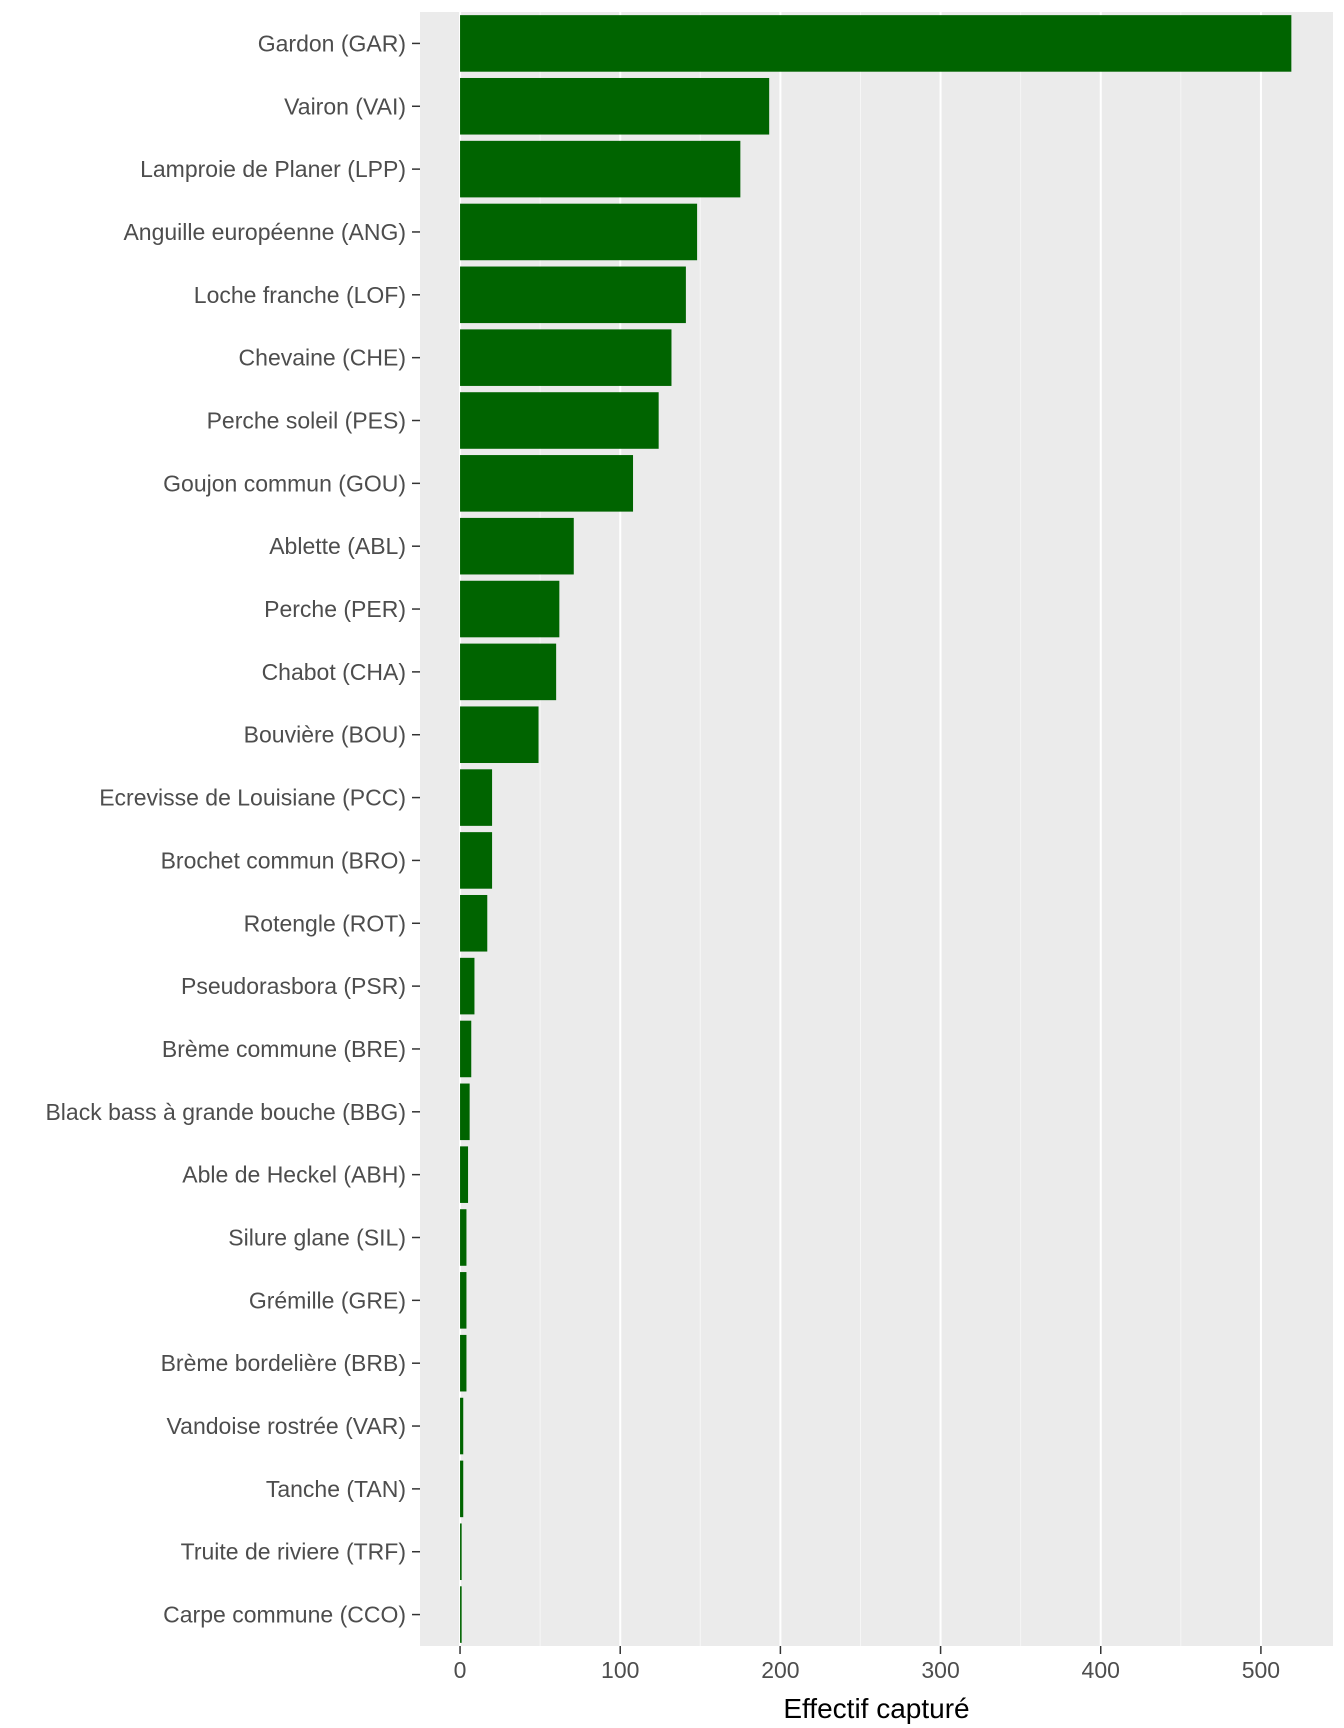  Describe the element at coordinates (293, 986) in the screenshot. I see `y-tick-label: Pseudorasbora (PSR)` at that location.